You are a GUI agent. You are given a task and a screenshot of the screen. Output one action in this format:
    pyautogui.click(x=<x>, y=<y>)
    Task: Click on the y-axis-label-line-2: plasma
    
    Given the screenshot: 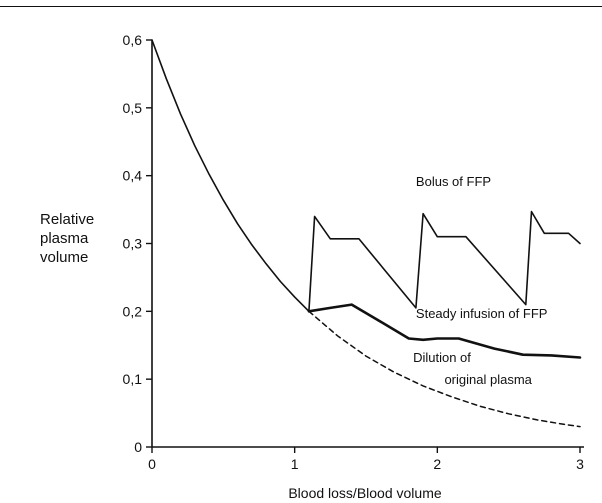 What is the action you would take?
    pyautogui.click(x=64, y=238)
    